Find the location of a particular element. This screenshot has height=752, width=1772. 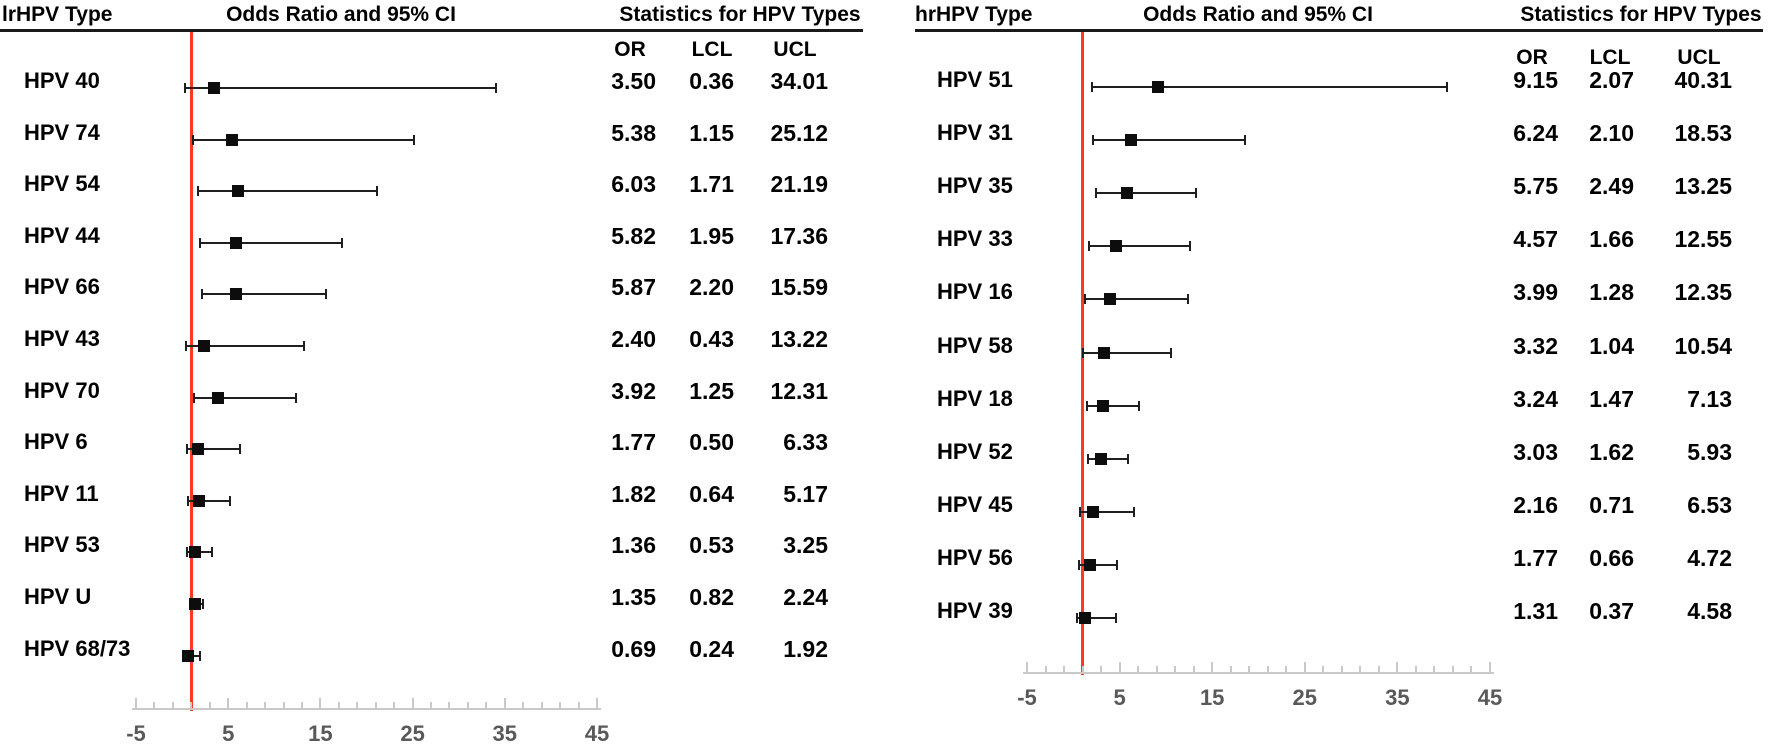

or-value: 9.15 is located at coordinates (1535, 80).